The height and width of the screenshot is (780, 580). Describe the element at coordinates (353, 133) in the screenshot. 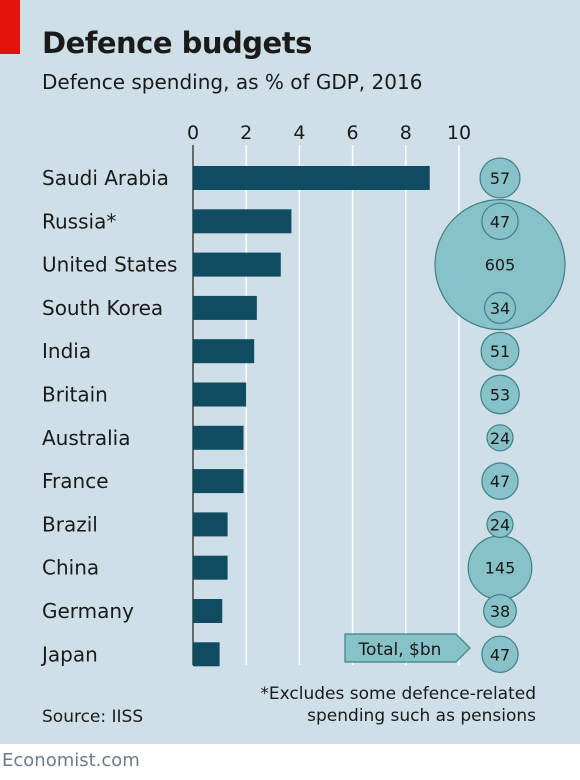

I see `x-tick-label: 6` at that location.